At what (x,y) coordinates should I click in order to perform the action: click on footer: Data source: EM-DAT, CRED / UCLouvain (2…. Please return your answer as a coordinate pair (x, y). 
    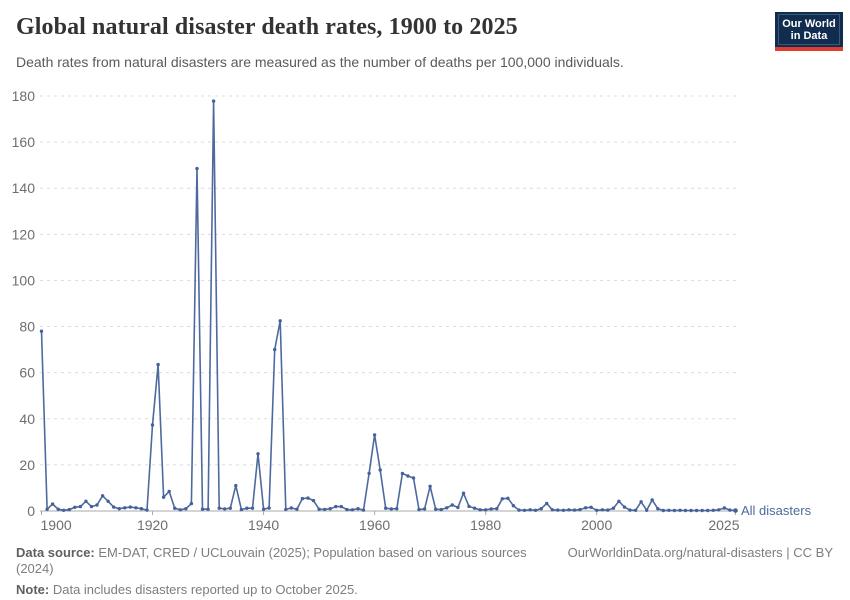
    Looking at the image, I should click on (424, 571).